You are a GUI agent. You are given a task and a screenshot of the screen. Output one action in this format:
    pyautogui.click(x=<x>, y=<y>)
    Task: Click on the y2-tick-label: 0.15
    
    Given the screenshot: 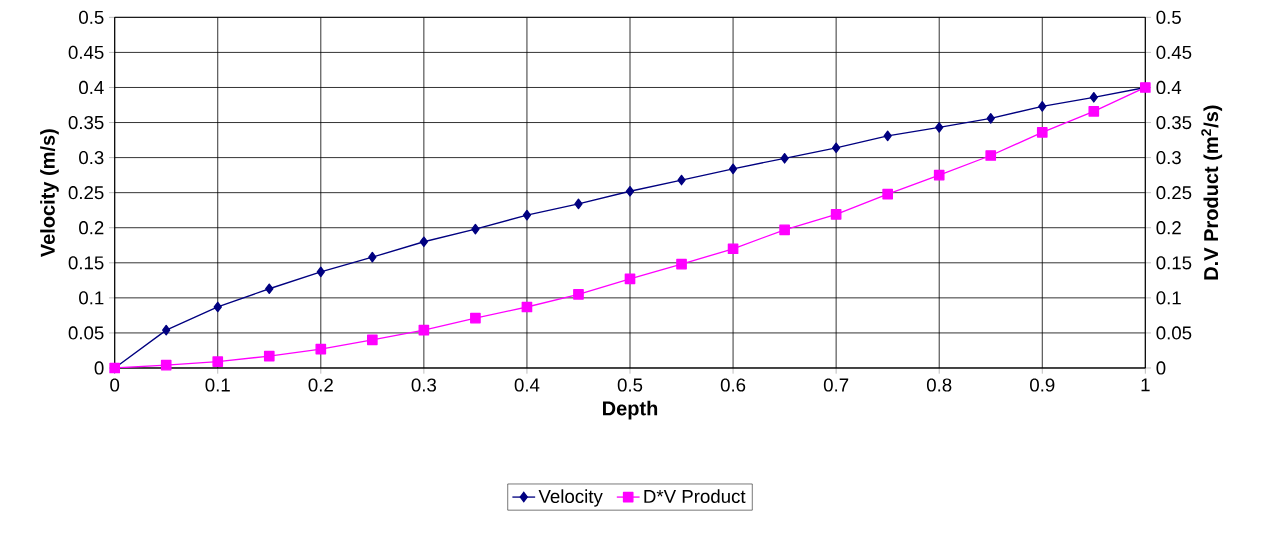 What is the action you would take?
    pyautogui.click(x=1174, y=263)
    